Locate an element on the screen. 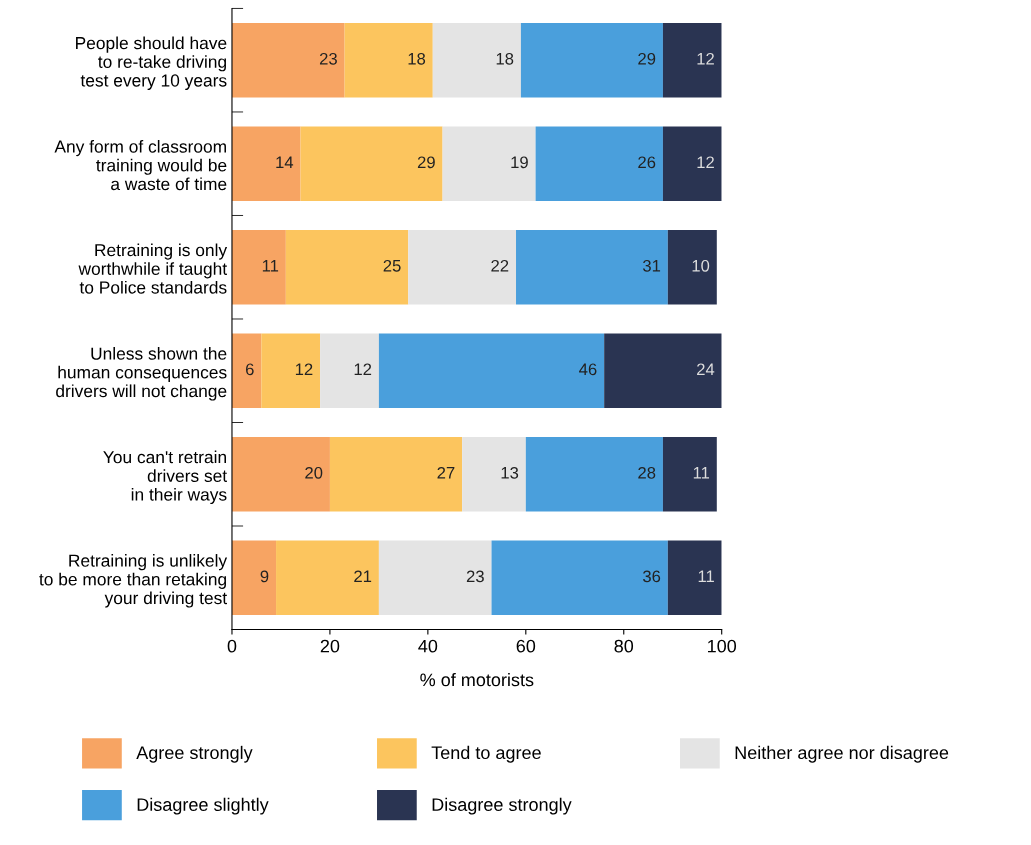 This screenshot has height=845, width=1031. data-label: 14 is located at coordinates (285, 162).